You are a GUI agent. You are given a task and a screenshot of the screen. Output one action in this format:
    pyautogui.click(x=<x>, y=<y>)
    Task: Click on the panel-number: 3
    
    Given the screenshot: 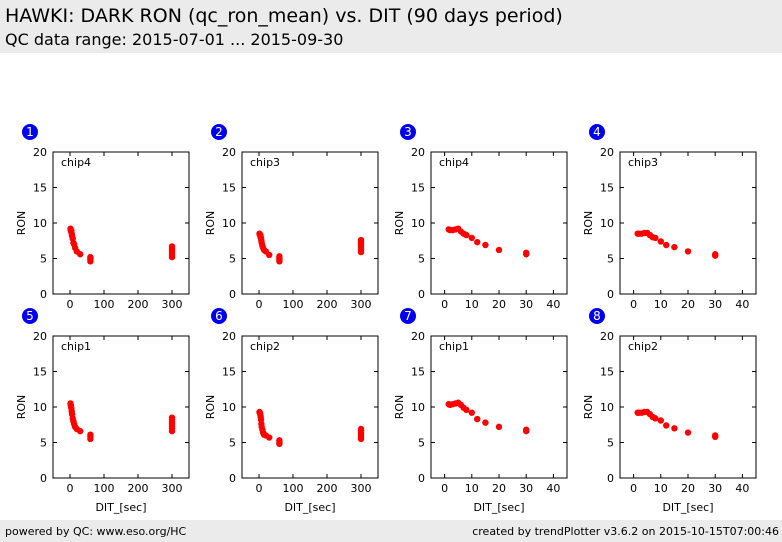 What is the action you would take?
    pyautogui.click(x=408, y=132)
    